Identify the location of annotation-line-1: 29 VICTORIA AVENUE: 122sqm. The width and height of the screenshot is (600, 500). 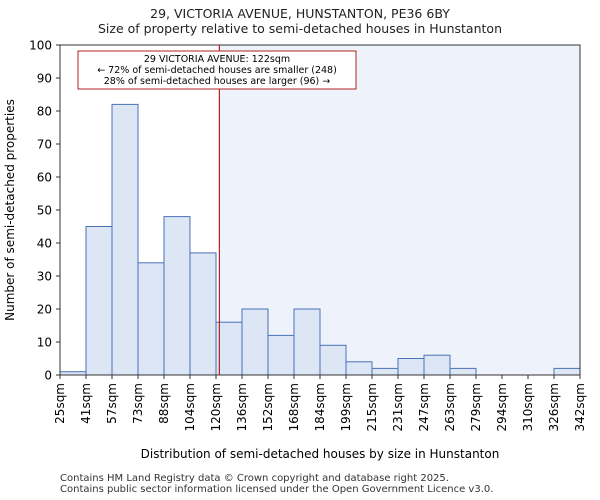
(217, 59).